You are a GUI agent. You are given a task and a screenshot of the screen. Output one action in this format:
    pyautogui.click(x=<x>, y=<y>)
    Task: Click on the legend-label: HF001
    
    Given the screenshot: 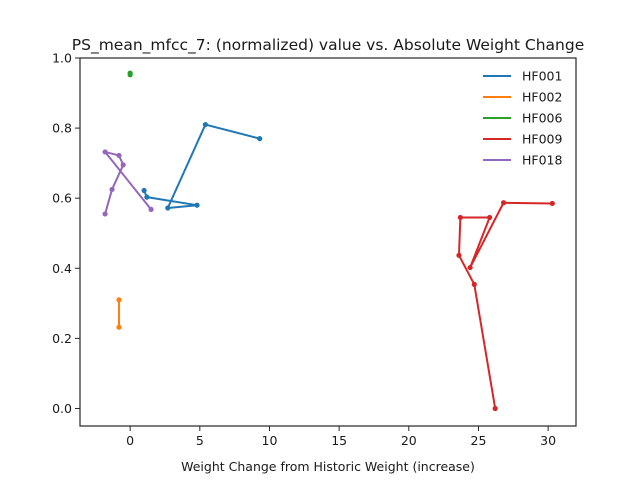 What is the action you would take?
    pyautogui.click(x=542, y=76)
    